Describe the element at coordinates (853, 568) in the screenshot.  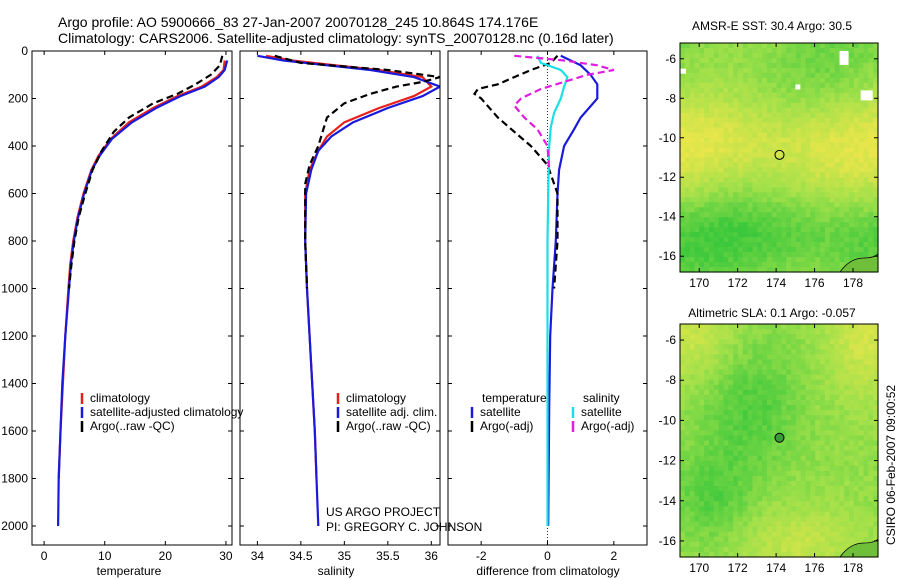
I see `map-x-tick-label: 178` at that location.